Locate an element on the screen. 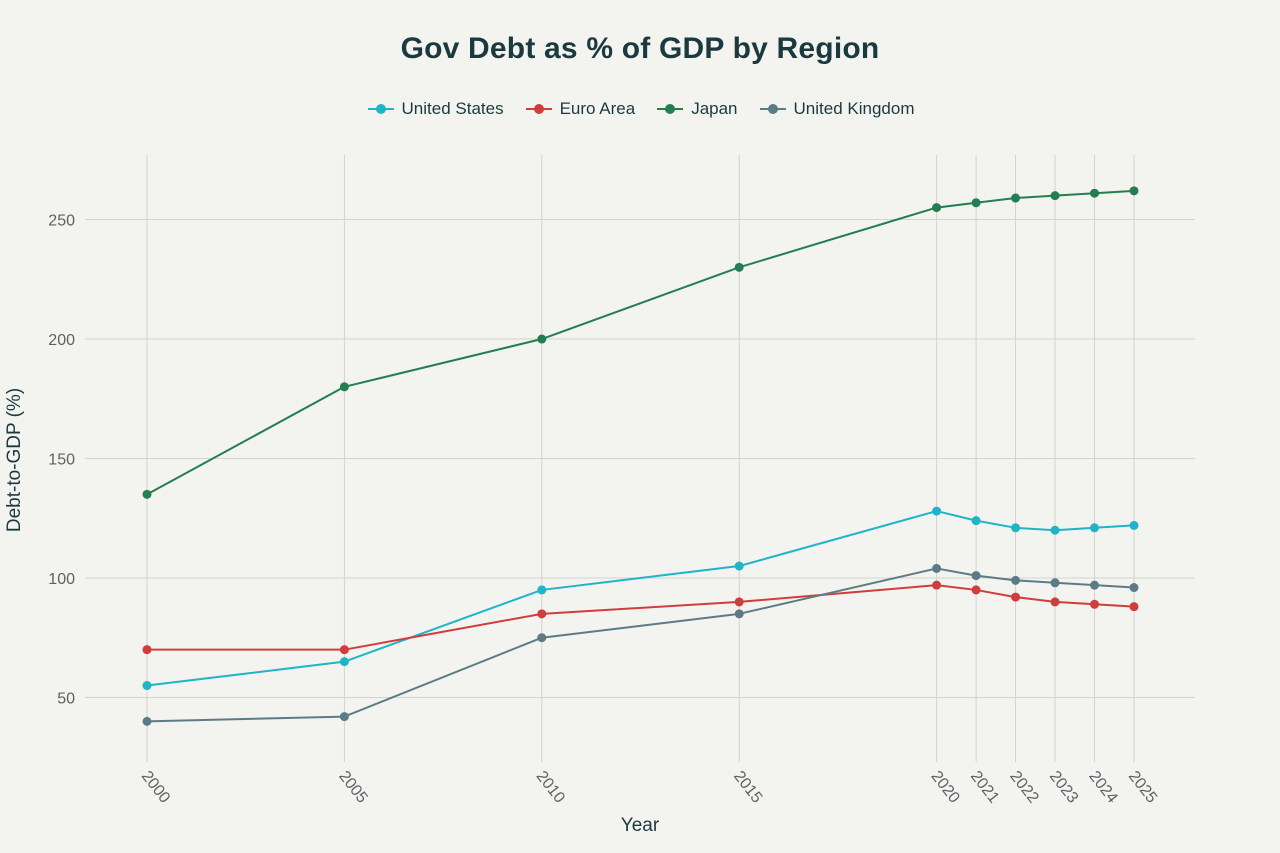  series-euro-area is located at coordinates (640, 617).